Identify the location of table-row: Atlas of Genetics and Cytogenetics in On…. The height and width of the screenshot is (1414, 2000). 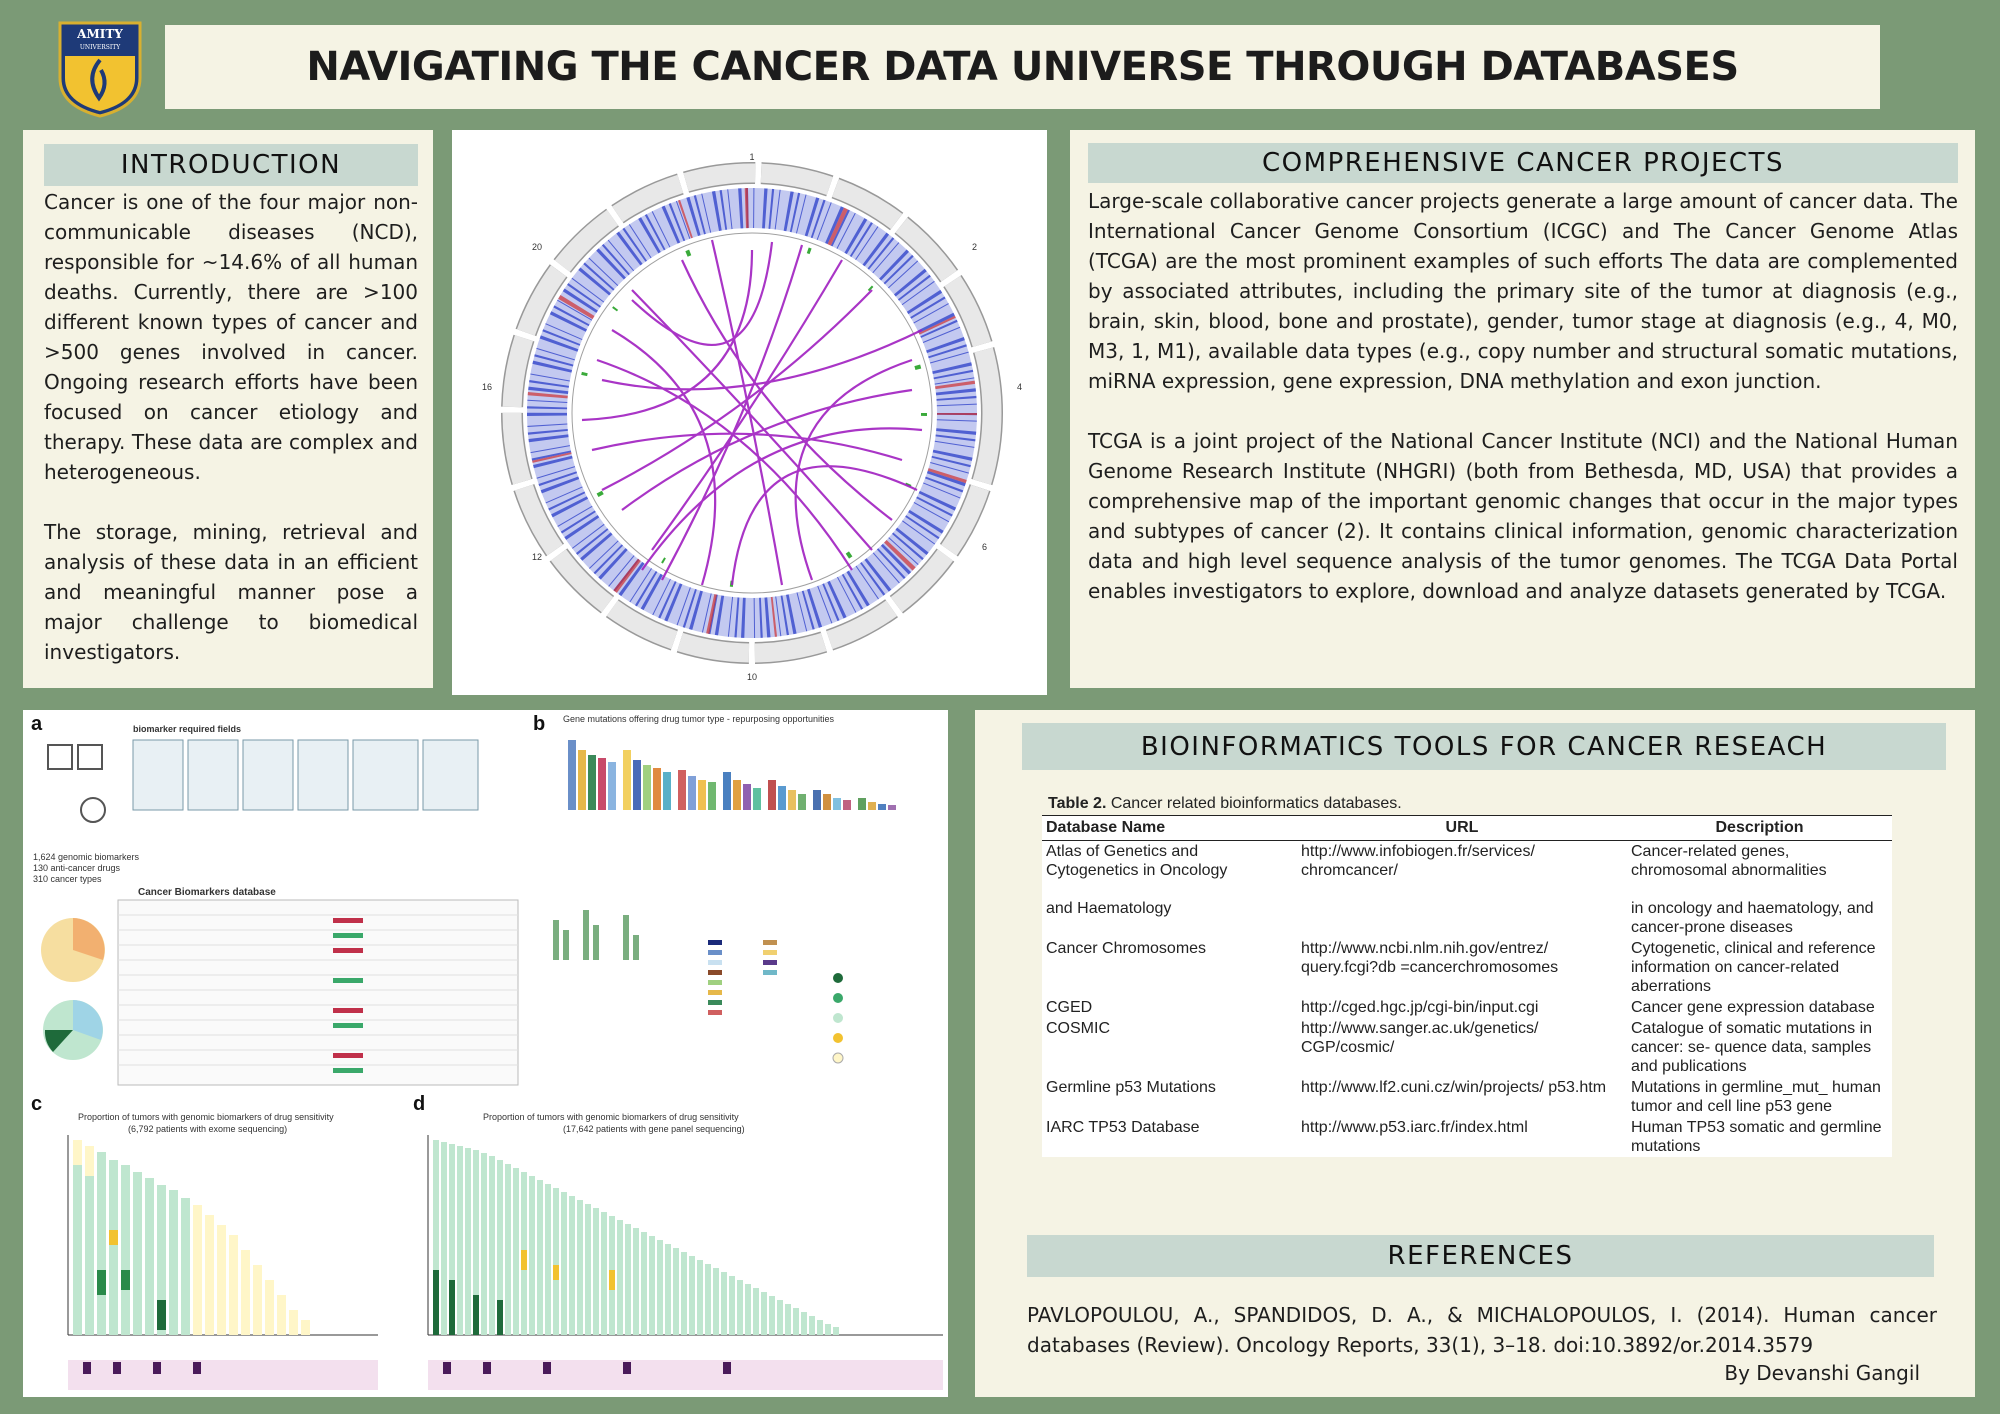
(1467, 870).